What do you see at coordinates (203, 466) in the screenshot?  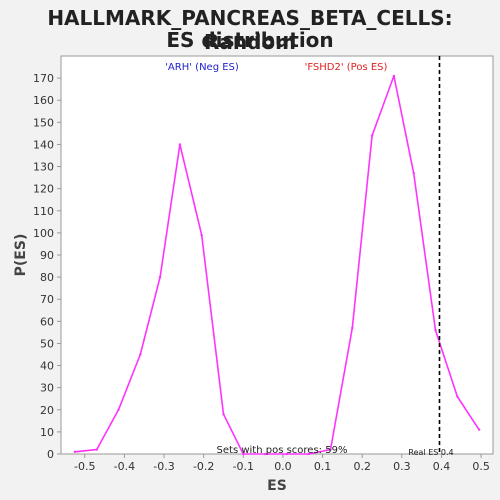 I see `x-tick-label: -0.2` at bounding box center [203, 466].